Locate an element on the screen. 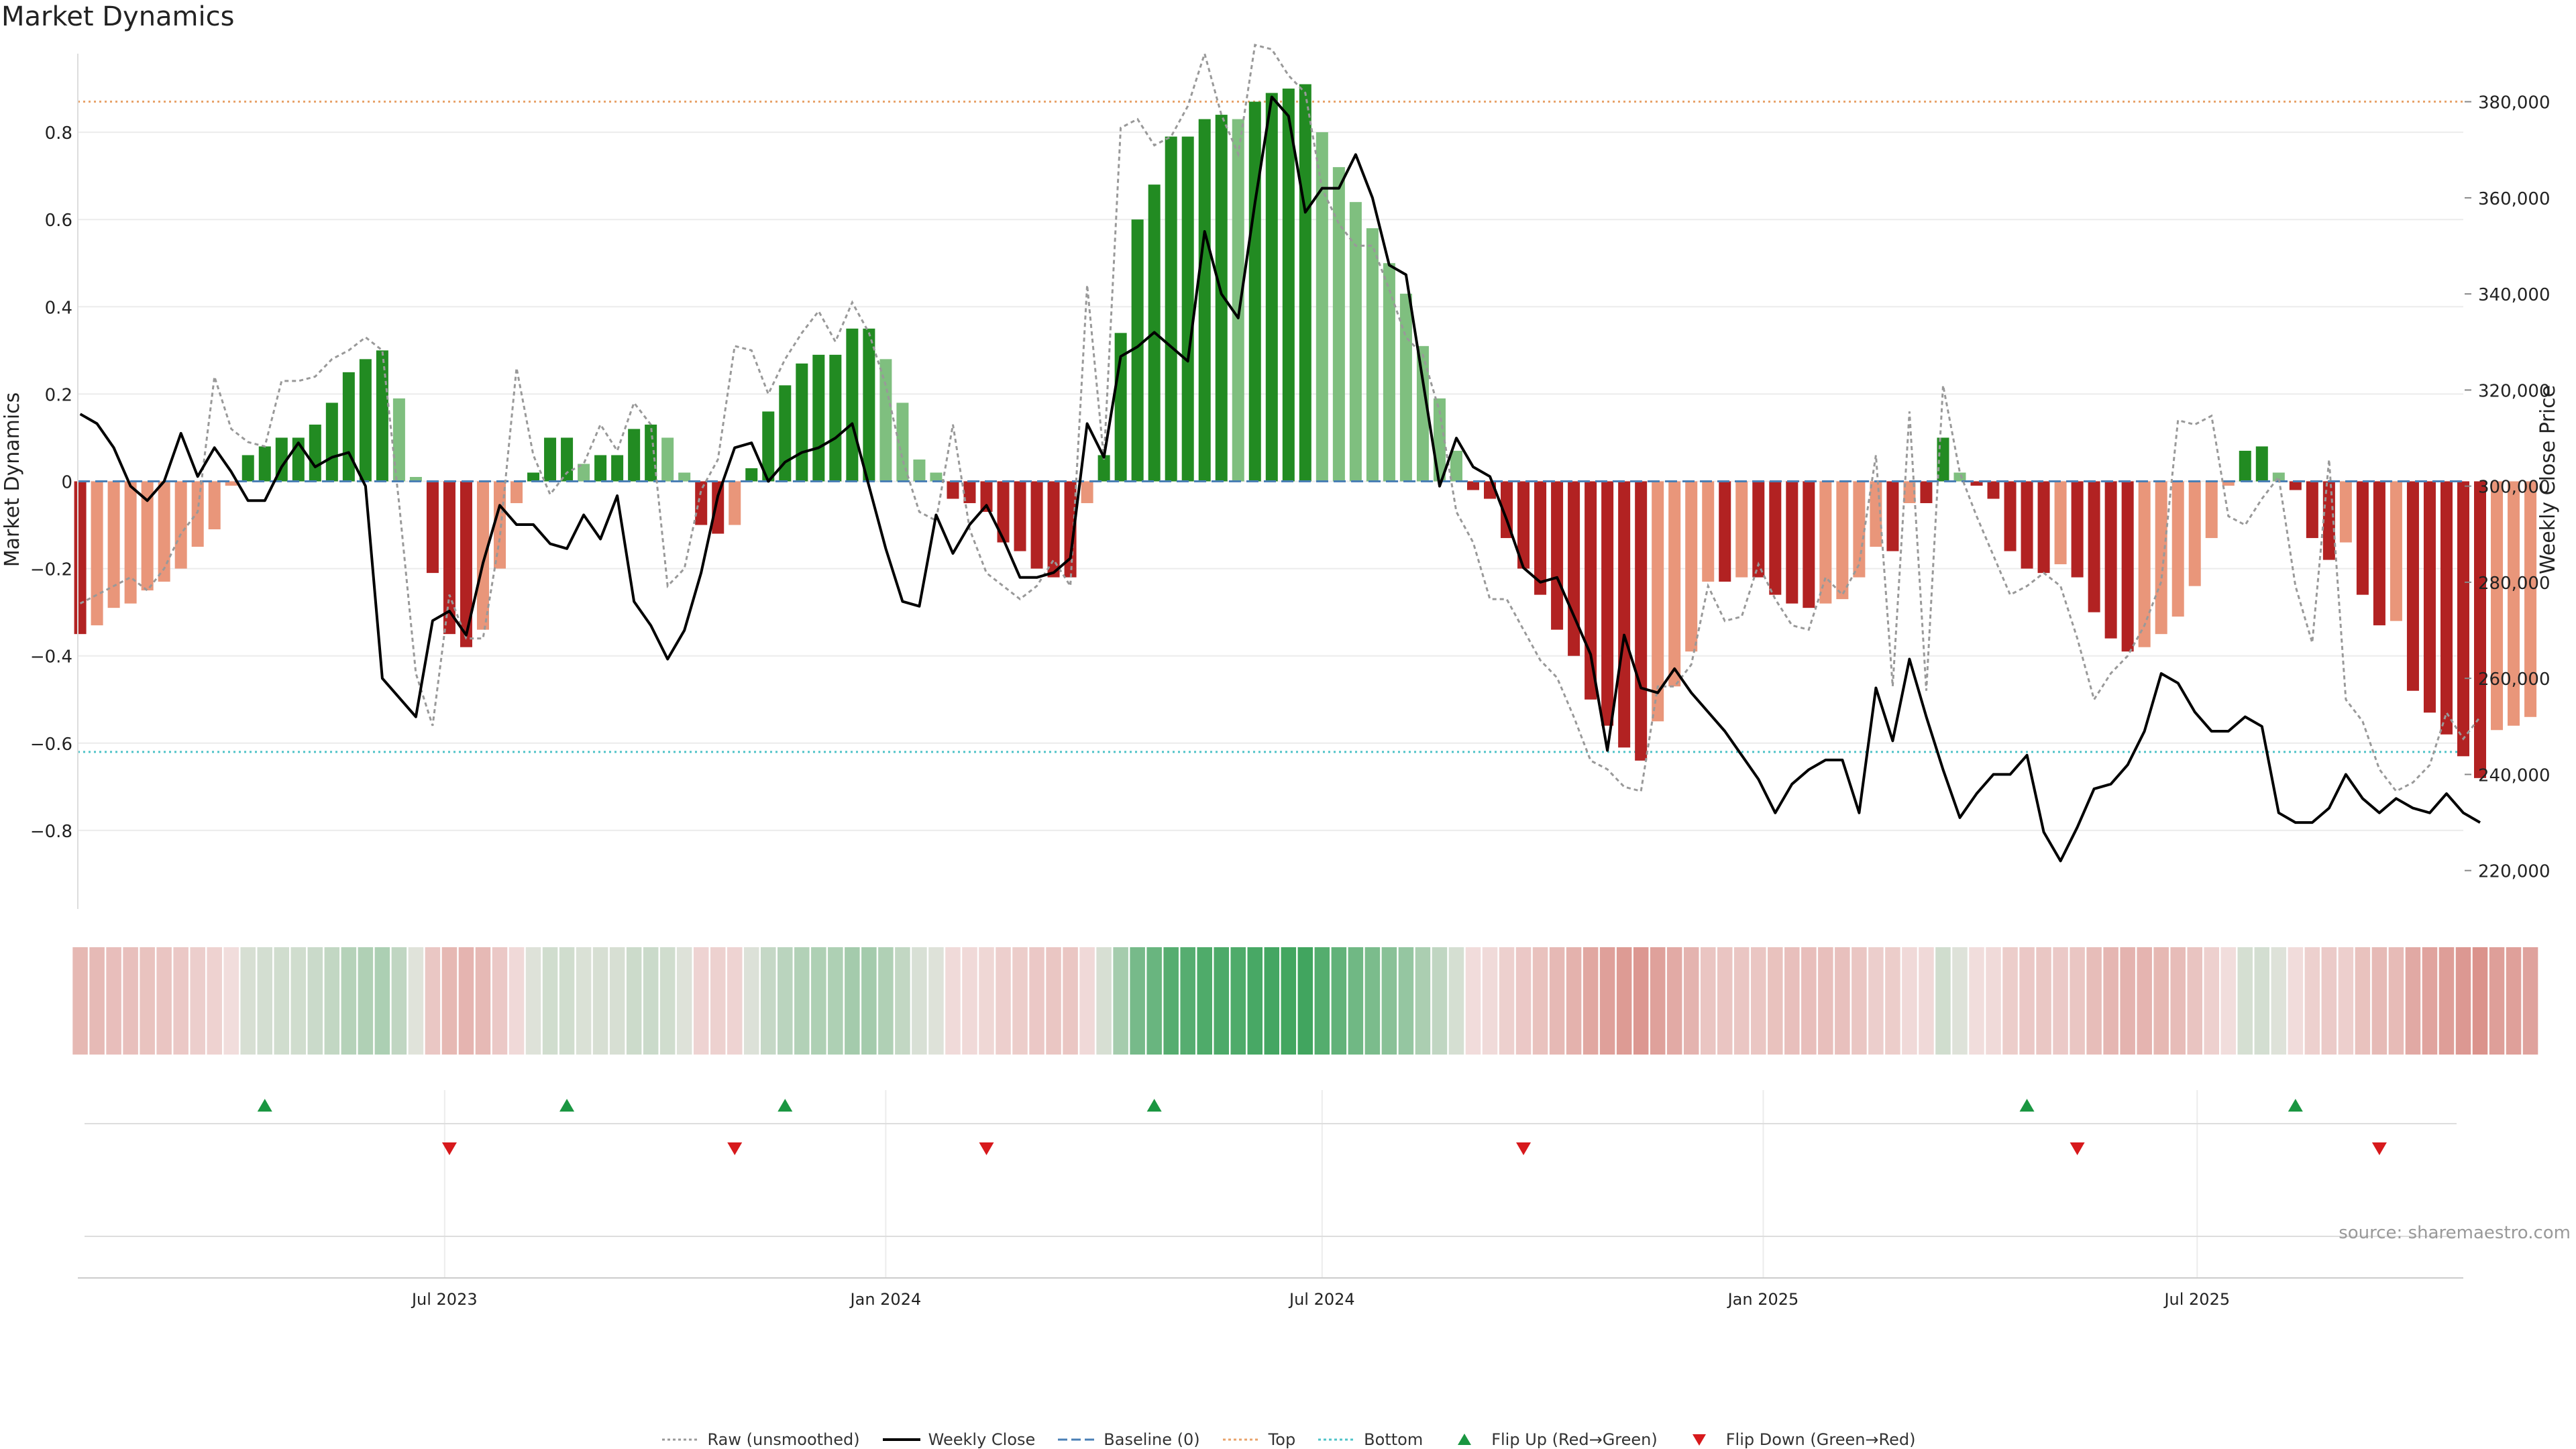  y-tick-label: −0.2 is located at coordinates (51, 570).